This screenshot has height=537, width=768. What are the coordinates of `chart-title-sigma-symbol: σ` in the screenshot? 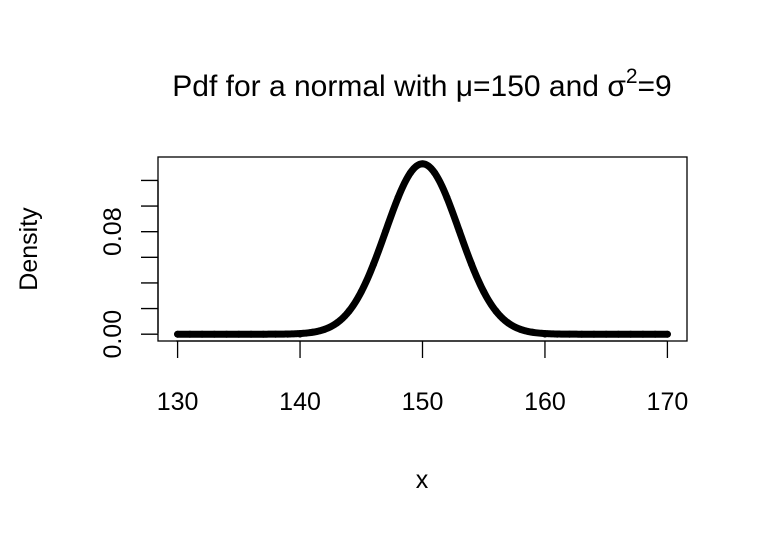 It's located at (616, 86).